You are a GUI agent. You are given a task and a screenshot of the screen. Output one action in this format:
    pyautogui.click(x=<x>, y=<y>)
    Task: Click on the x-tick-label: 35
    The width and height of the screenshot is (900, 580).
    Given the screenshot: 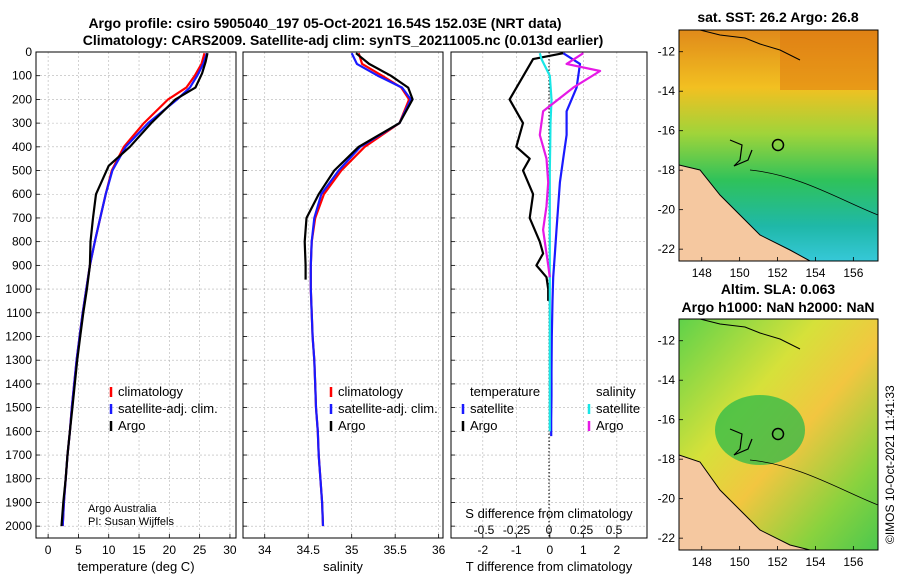 What is the action you would take?
    pyautogui.click(x=352, y=550)
    